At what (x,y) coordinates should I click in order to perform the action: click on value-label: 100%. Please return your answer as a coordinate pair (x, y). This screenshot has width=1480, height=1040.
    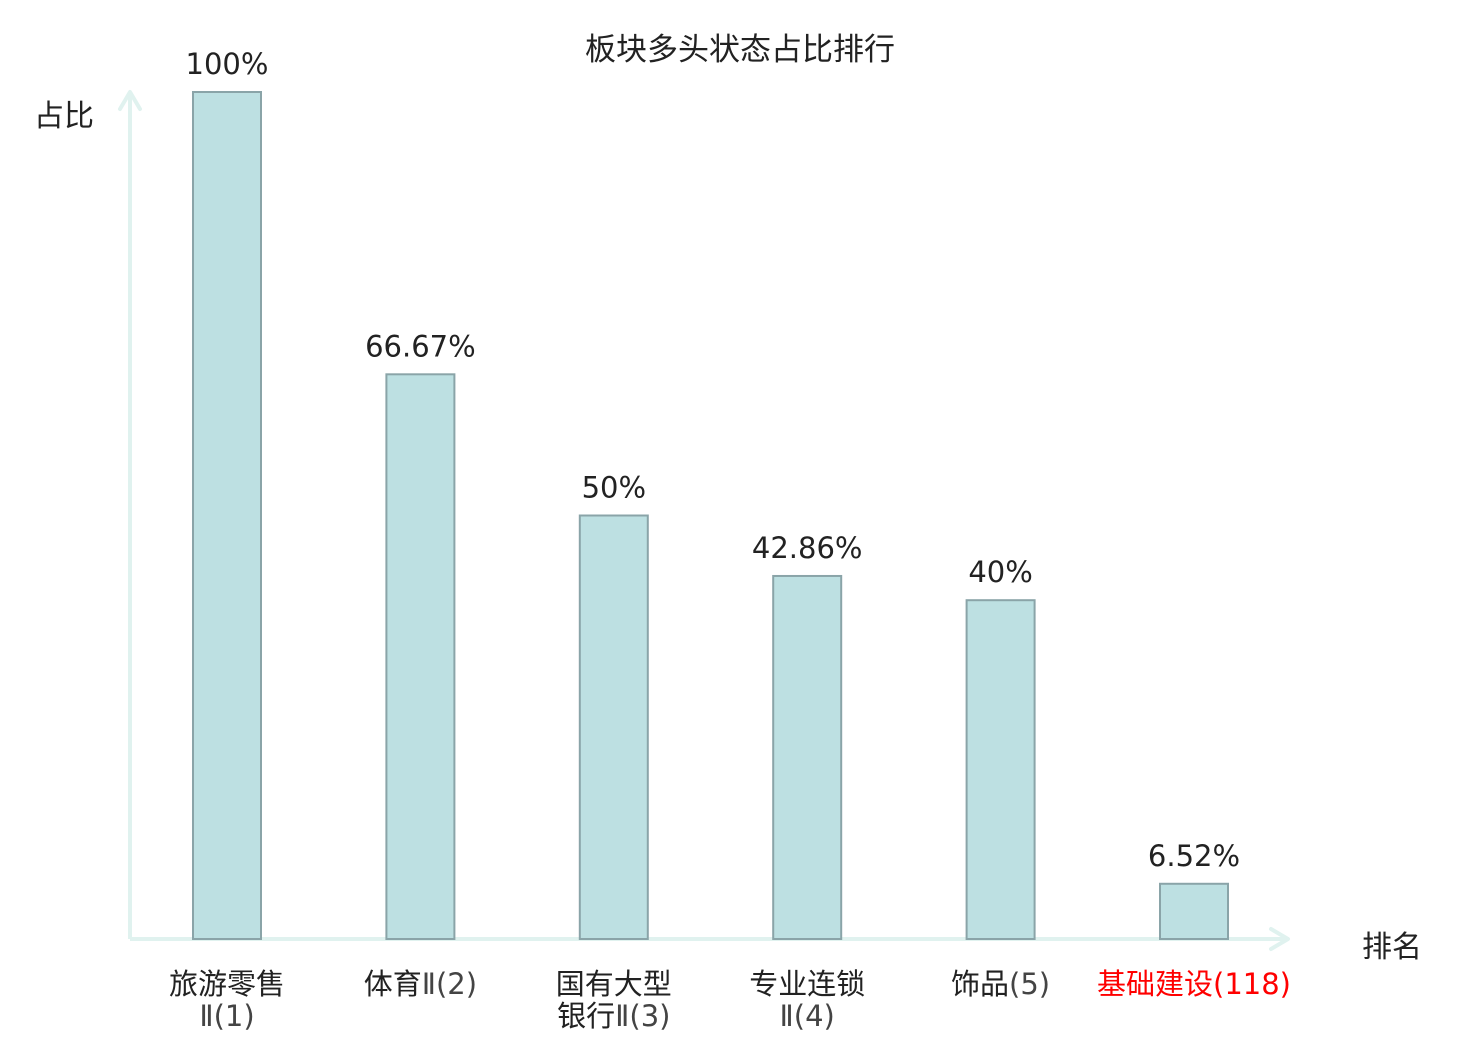
    Looking at the image, I should click on (227, 64).